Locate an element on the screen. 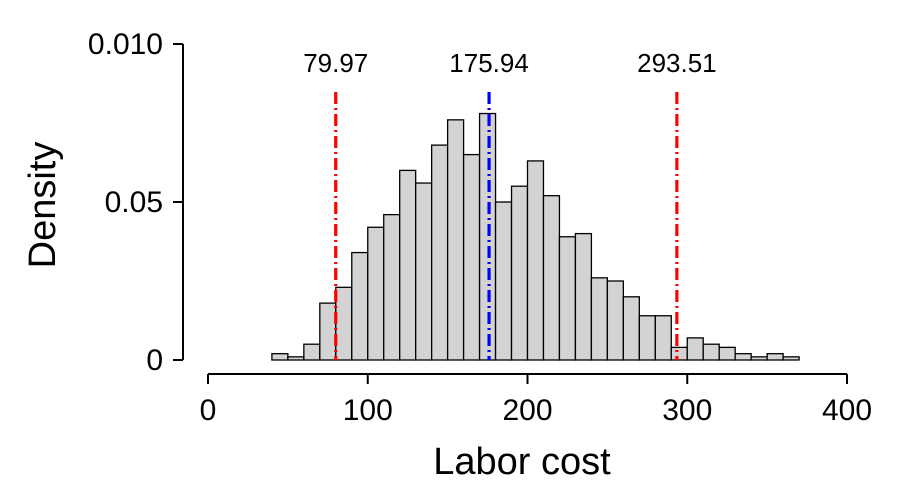 This screenshot has height=490, width=900. y-tick-label: 0.010 is located at coordinates (125, 44).